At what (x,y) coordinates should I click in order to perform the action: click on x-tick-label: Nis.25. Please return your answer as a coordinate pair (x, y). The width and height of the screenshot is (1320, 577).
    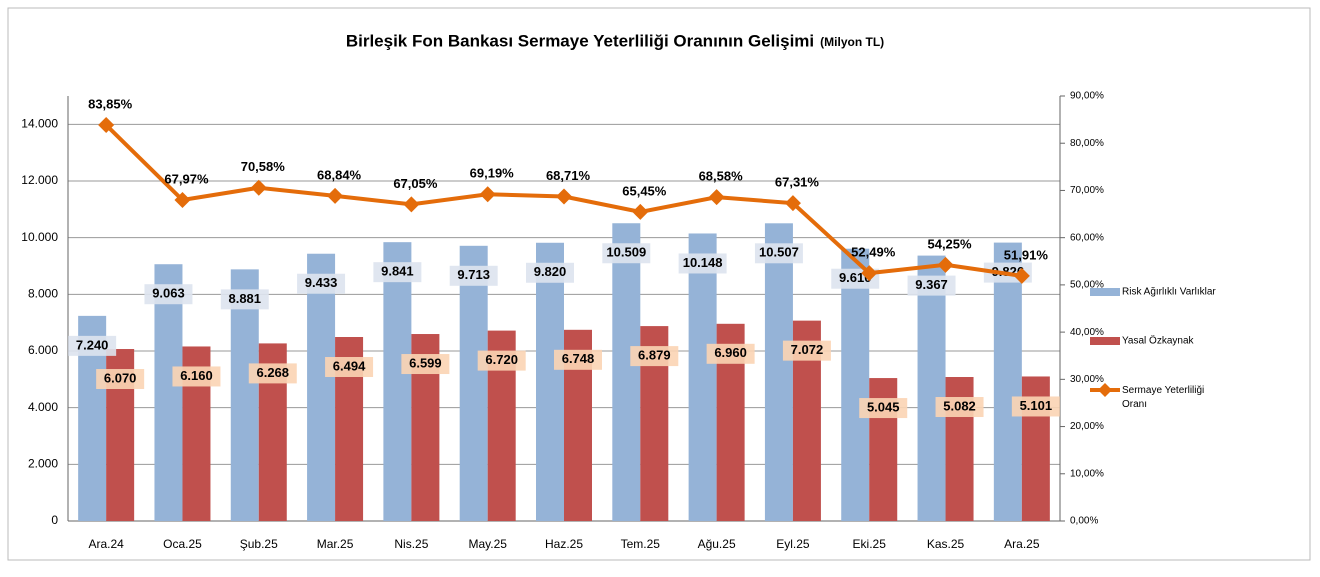
    Looking at the image, I should click on (411, 544).